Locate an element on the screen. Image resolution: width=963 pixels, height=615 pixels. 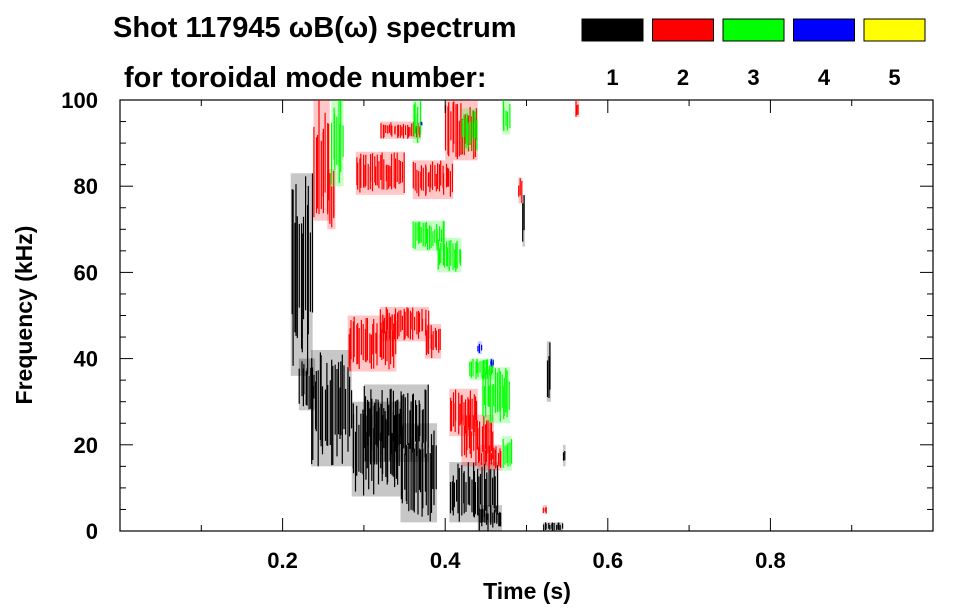
legend-label-mode-2: 2 is located at coordinates (683, 77).